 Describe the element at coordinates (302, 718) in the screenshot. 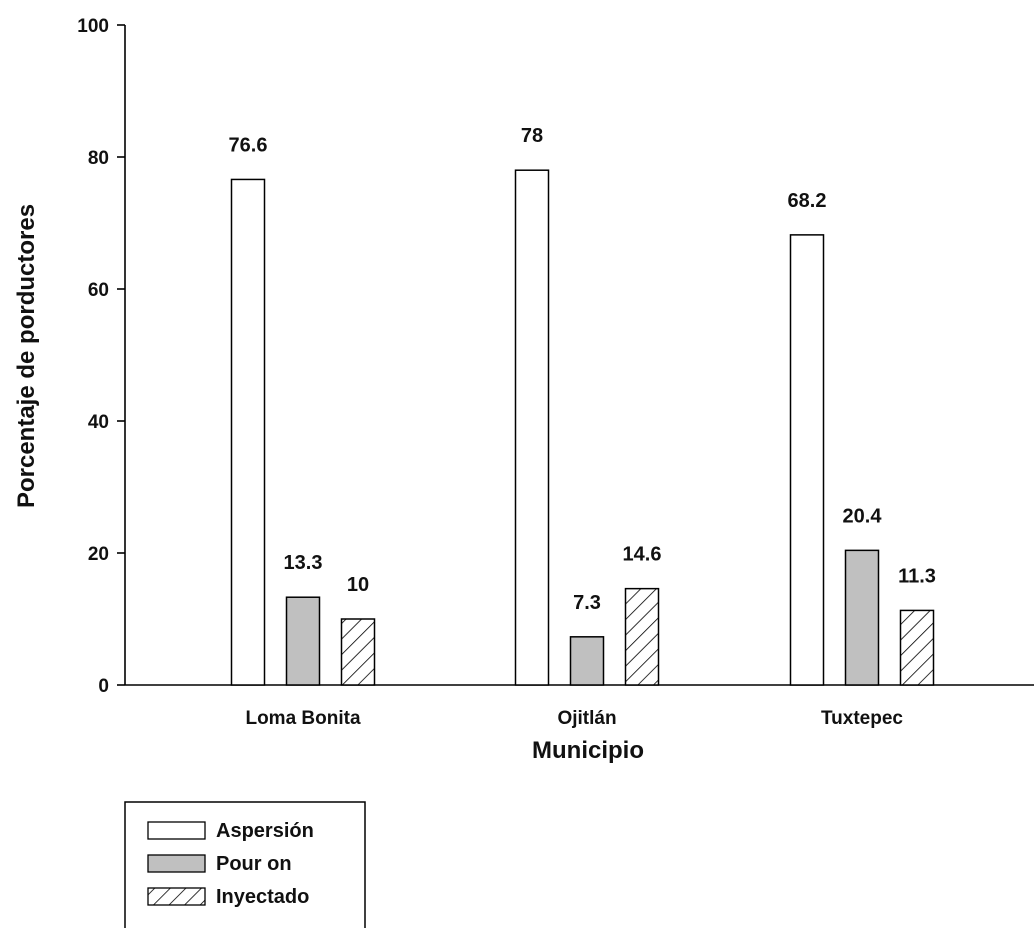

I see `x-category-label: Loma Bonita` at that location.